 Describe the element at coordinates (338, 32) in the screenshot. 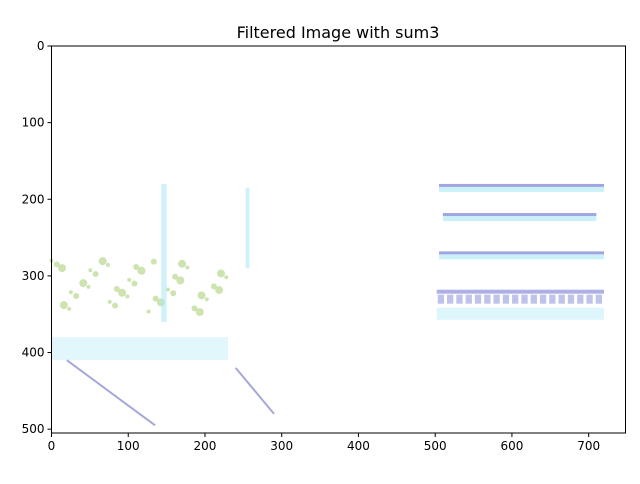

I see `chart-title: Filtered Image with sum3` at that location.